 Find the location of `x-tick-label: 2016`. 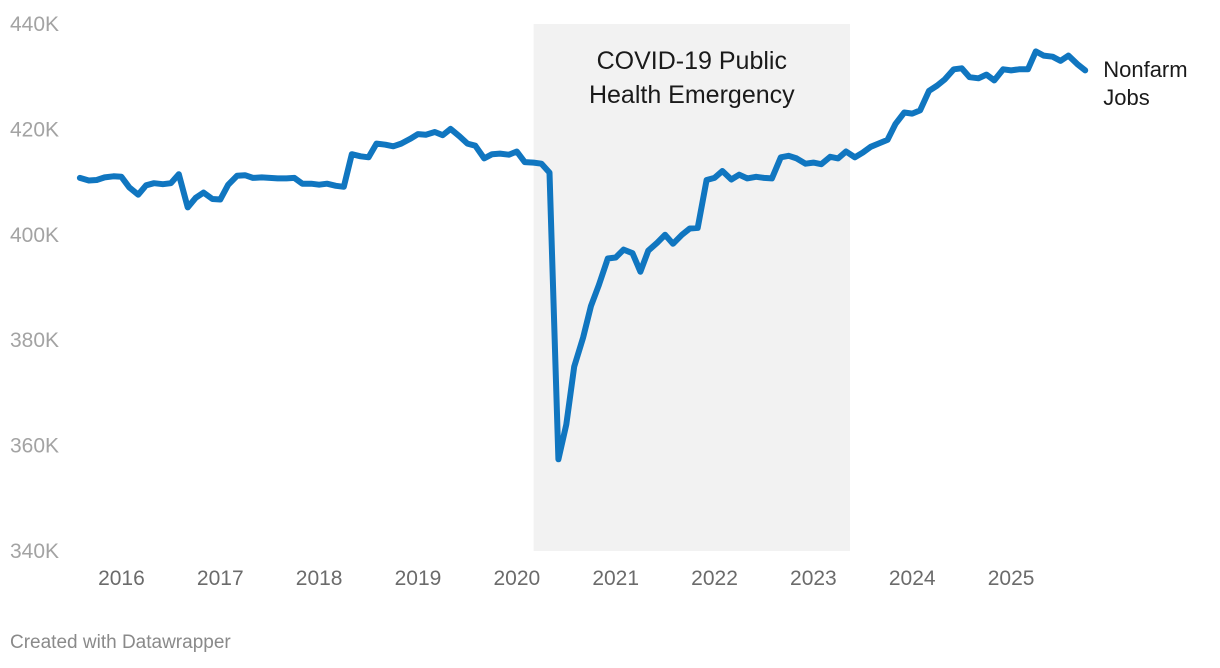

x-tick-label: 2016 is located at coordinates (121, 578).